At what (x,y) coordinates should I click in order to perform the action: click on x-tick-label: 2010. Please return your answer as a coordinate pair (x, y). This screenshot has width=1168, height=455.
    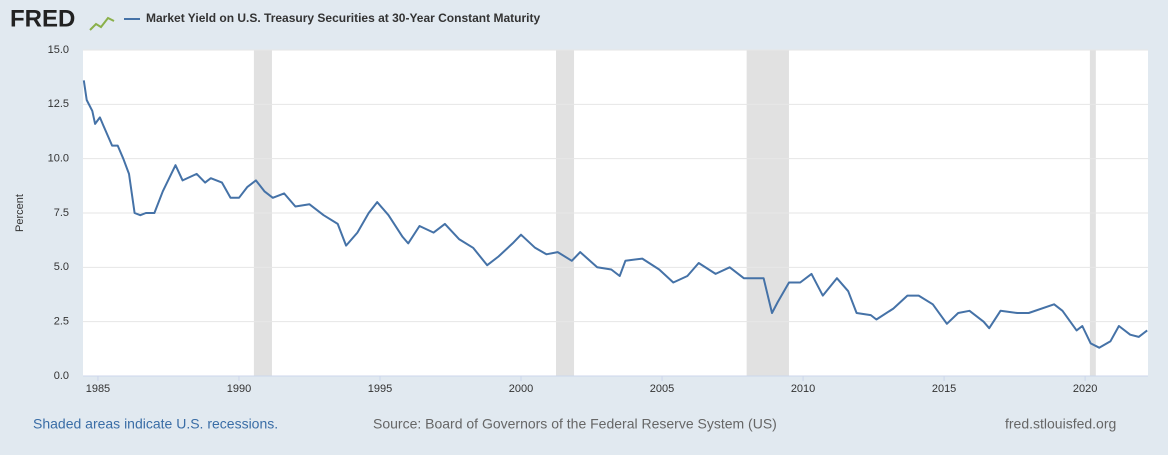
    Looking at the image, I should click on (803, 389).